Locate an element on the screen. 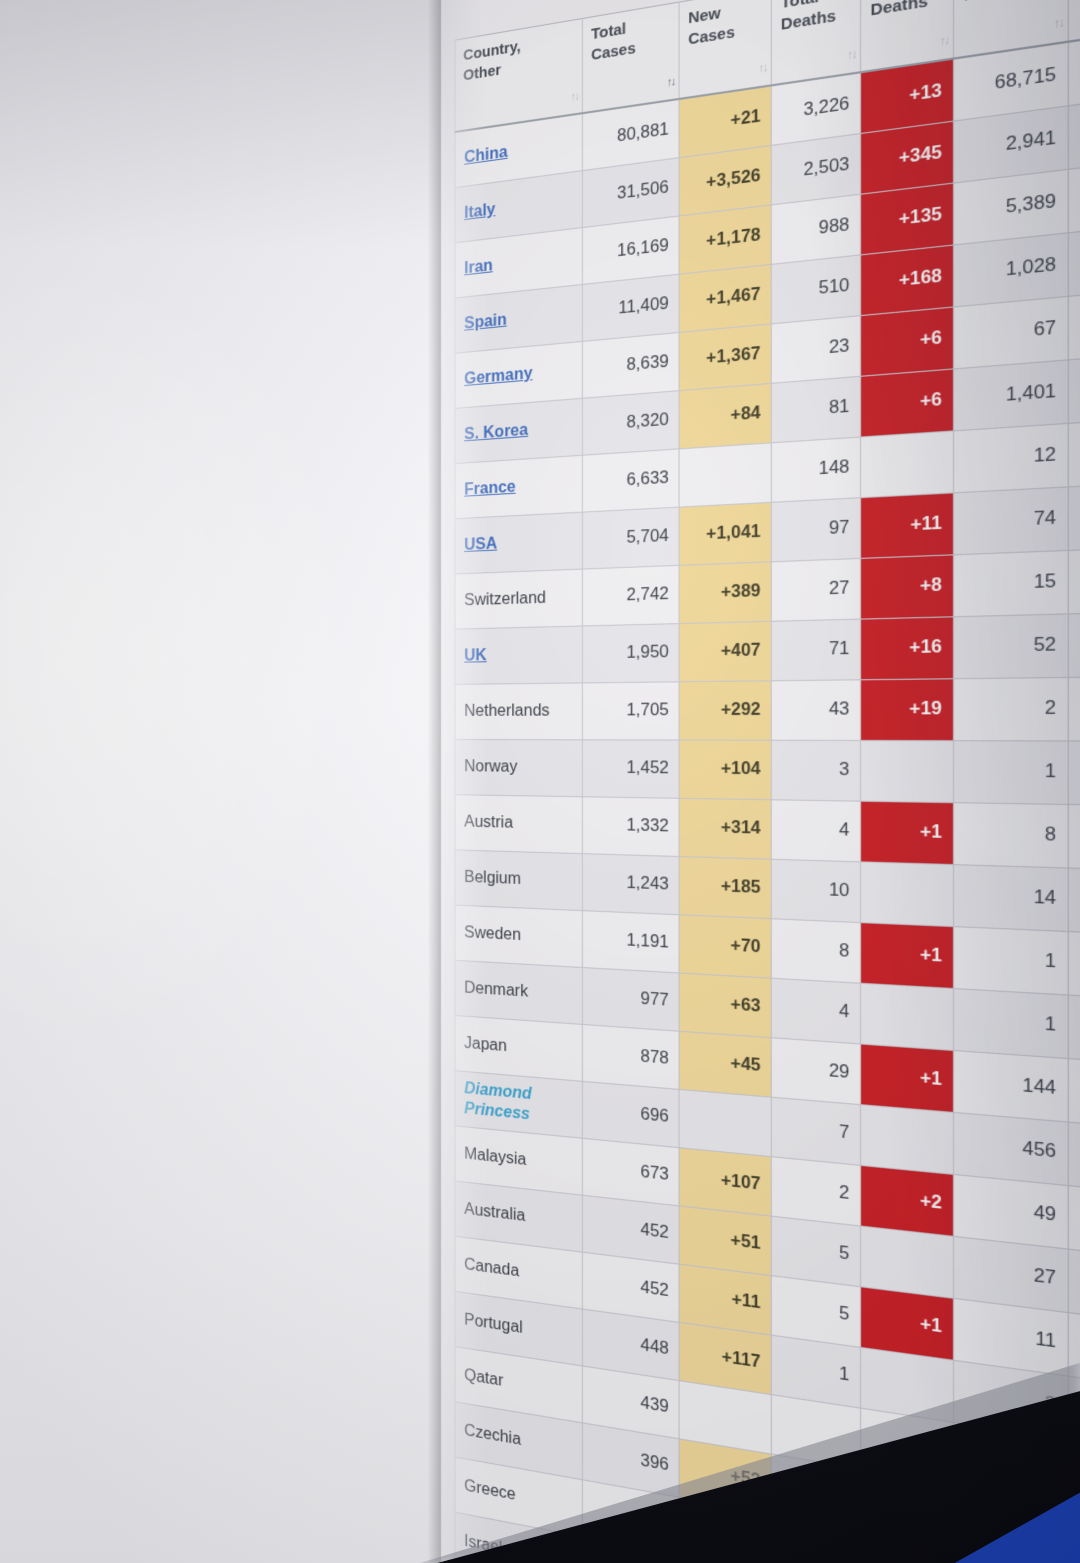 The width and height of the screenshot is (1080, 1563). country-label: Netherlands is located at coordinates (507, 711).